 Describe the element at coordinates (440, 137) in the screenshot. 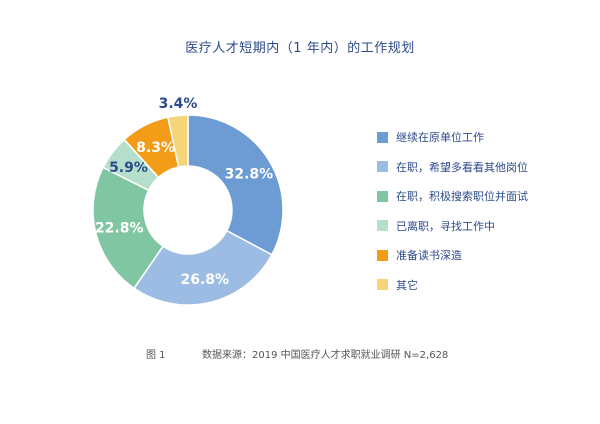

I see `legend-label-1: 继续在原单位工作` at that location.